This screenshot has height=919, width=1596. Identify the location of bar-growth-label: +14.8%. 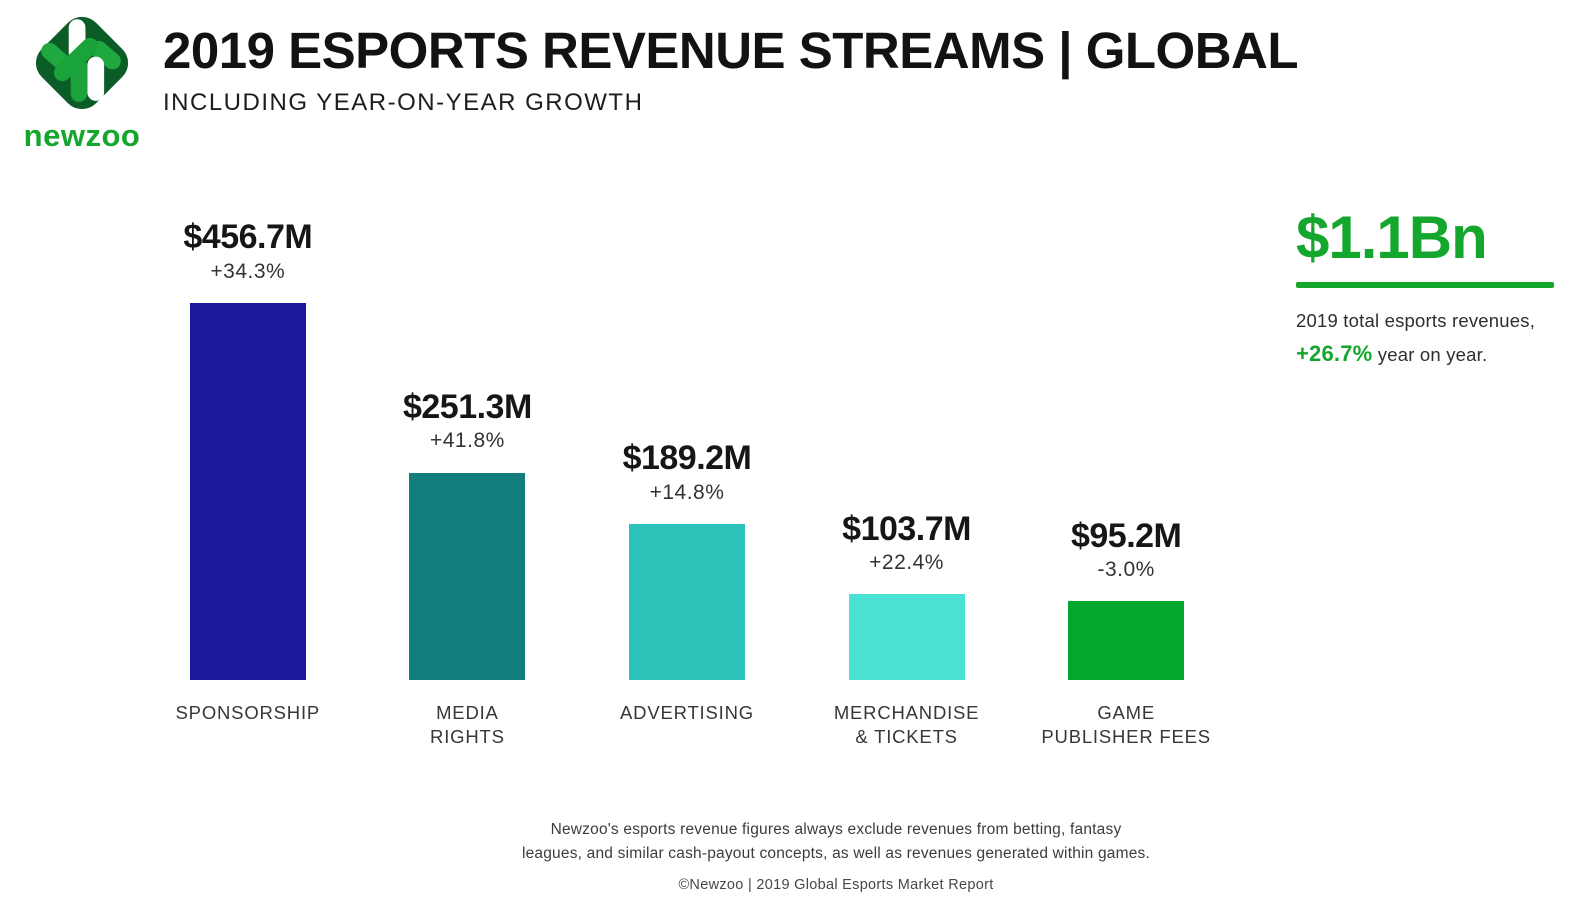
(687, 492).